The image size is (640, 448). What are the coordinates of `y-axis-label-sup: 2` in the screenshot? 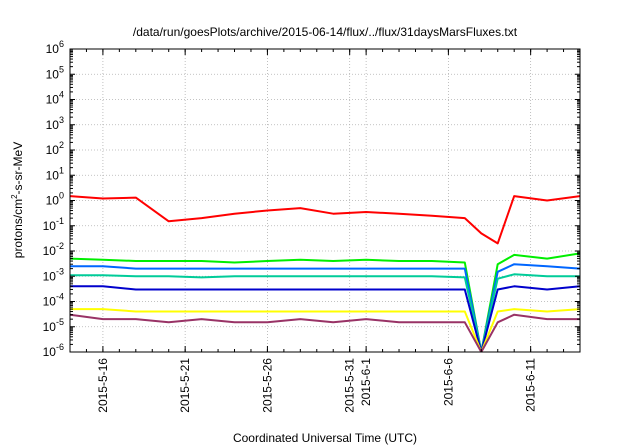 It's located at (14, 196).